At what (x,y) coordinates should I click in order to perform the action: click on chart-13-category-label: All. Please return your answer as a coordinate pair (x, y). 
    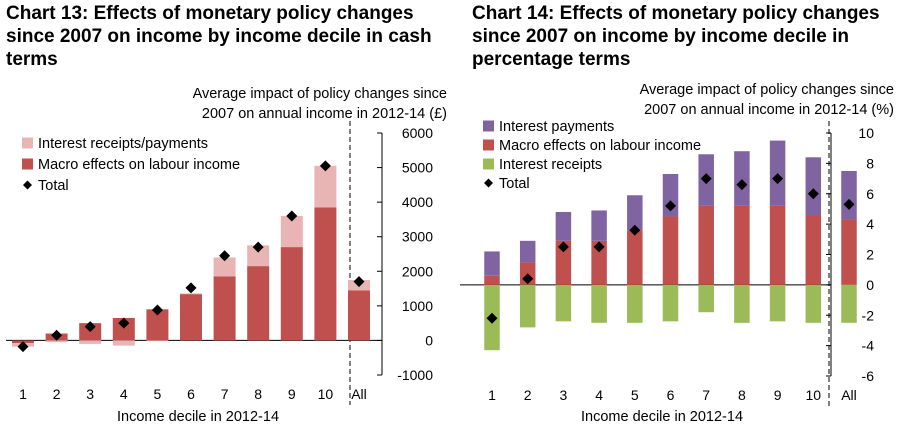
    Looking at the image, I should click on (359, 394).